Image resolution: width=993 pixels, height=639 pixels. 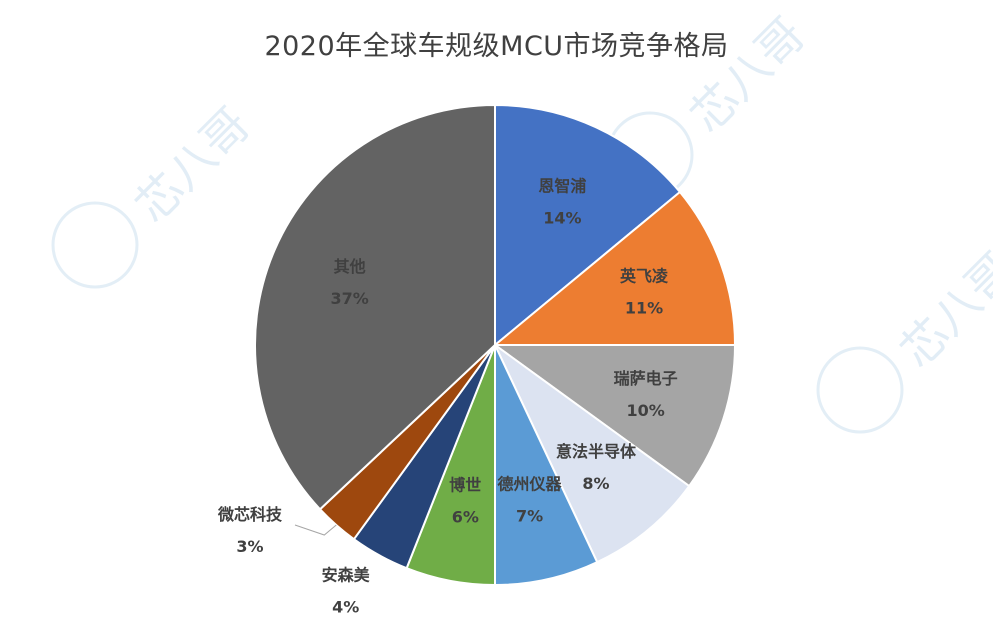 What do you see at coordinates (249, 546) in the screenshot?
I see `slice-percent-label: 3%` at bounding box center [249, 546].